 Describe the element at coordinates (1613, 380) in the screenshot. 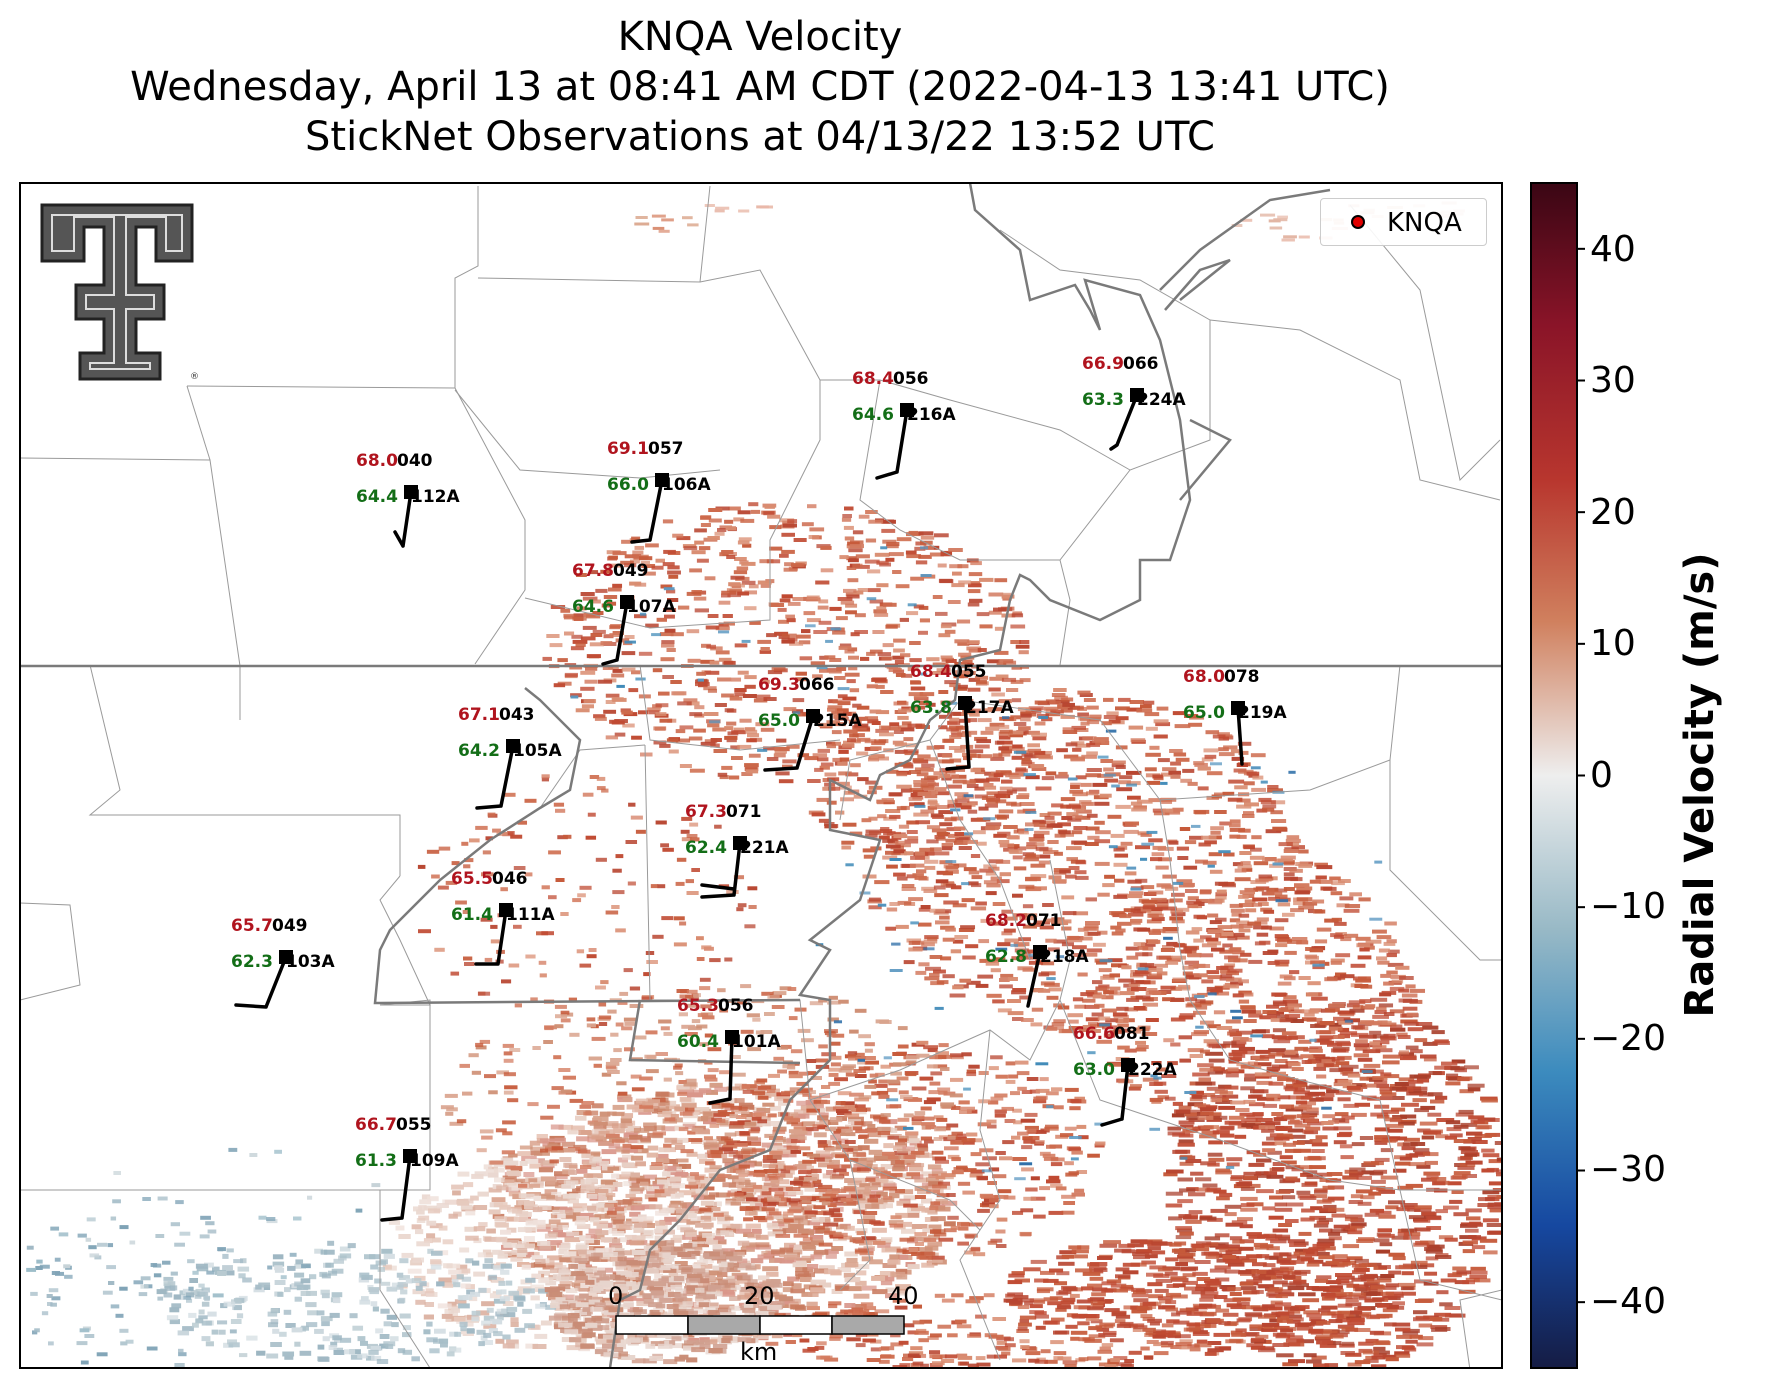

I see `colorbar-tick-30: 30` at that location.